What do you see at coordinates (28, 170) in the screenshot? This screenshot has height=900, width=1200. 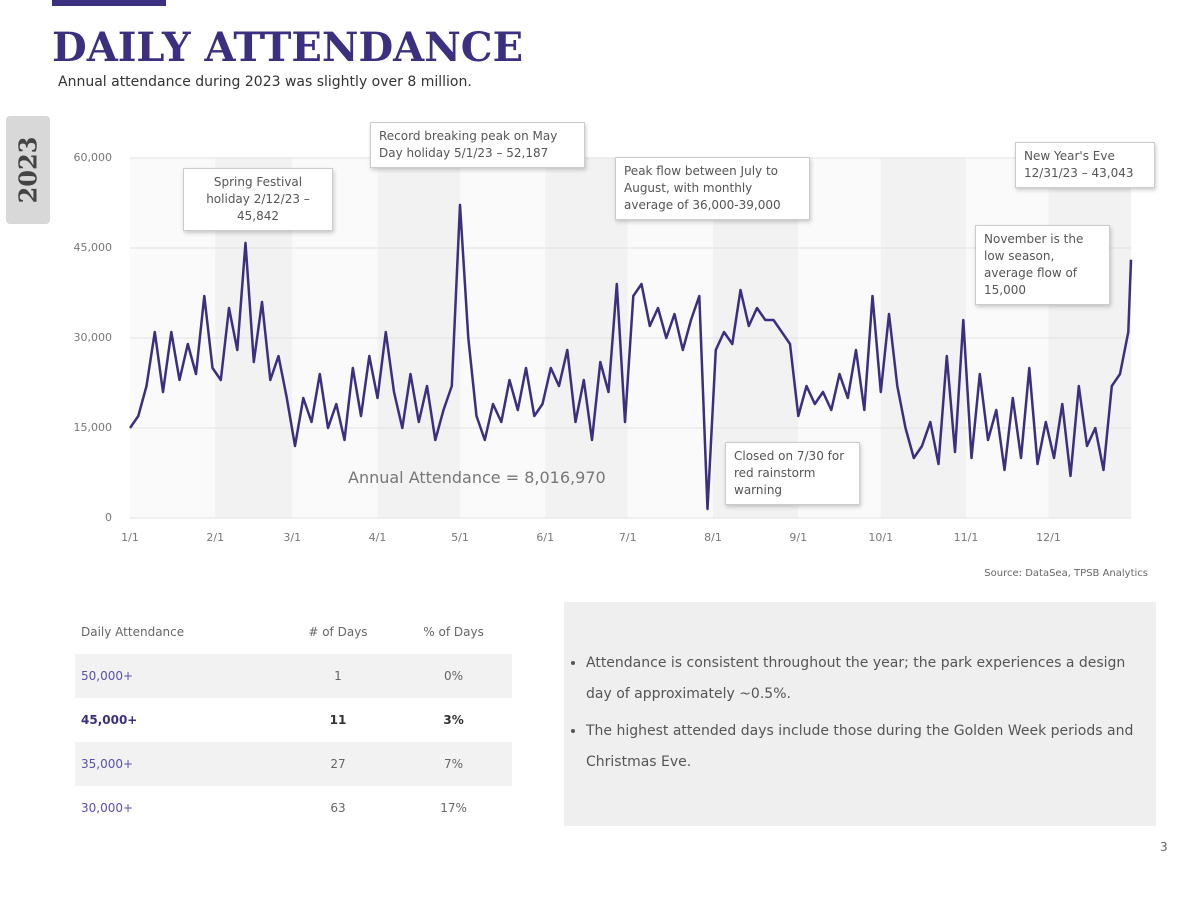 I see `side-tab: 2023` at bounding box center [28, 170].